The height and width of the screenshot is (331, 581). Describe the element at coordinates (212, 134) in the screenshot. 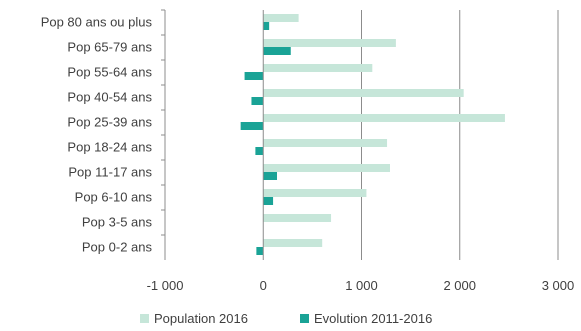

I see `axes` at that location.